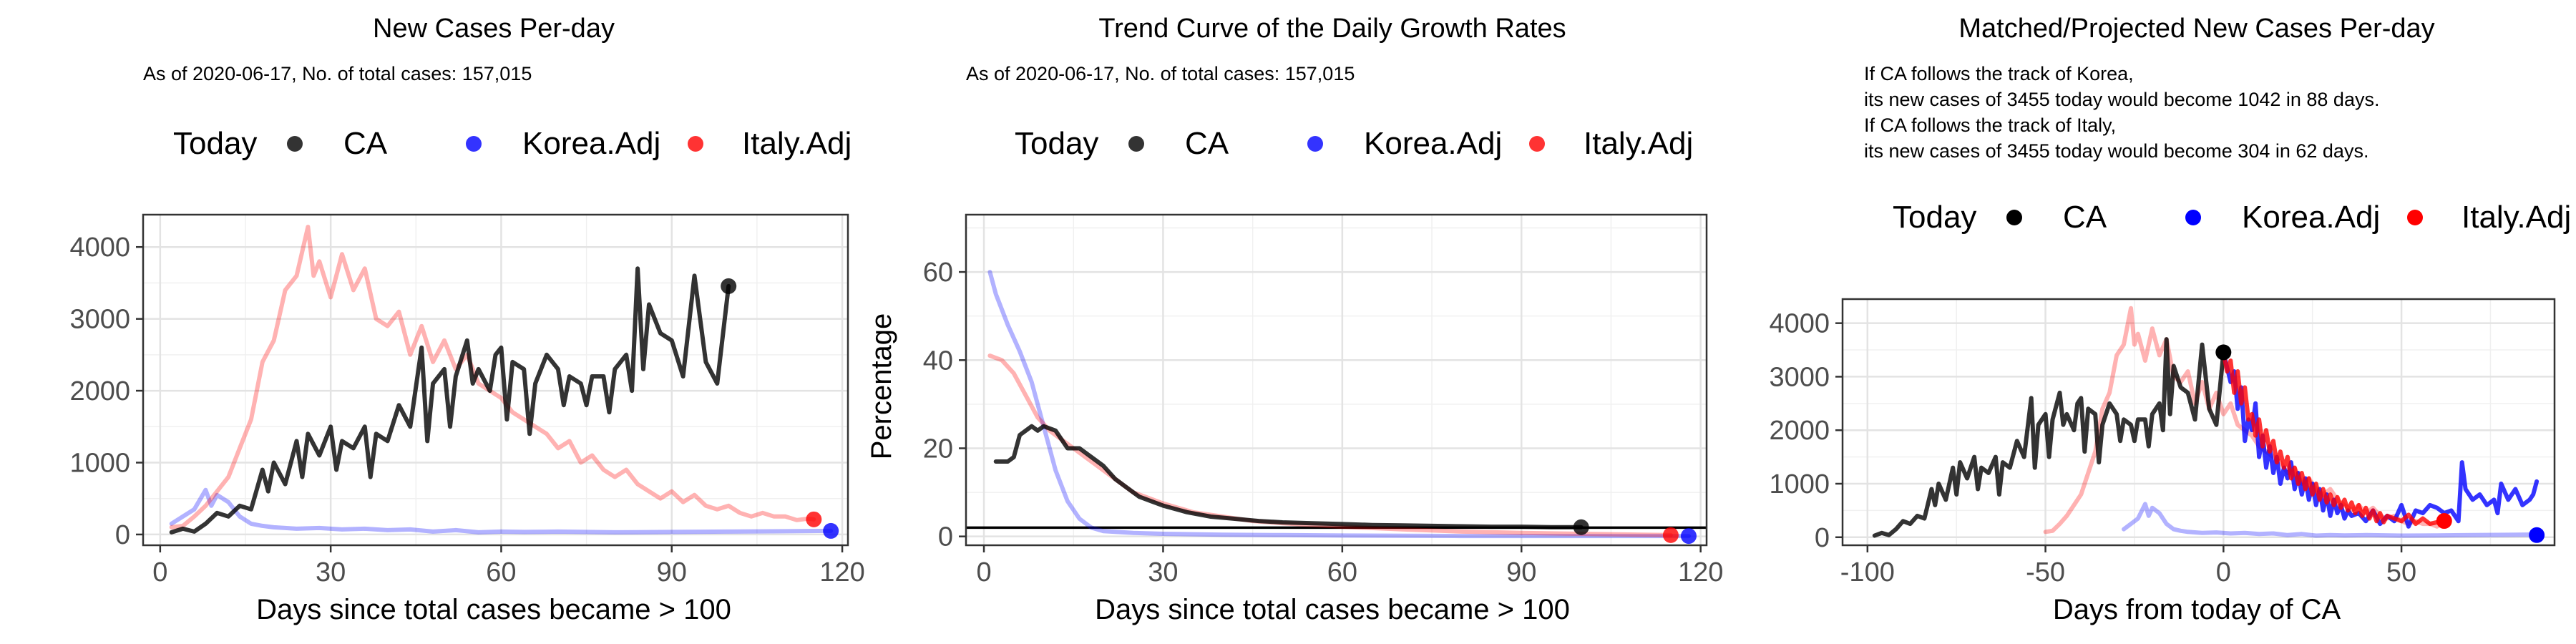  I want to click on series-line-italy-adj-projection, so click(2333, 438).